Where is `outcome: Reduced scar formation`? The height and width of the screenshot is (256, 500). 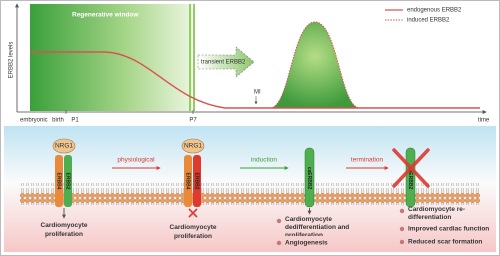
outcome: Reduced scar formation is located at coordinates (445, 242).